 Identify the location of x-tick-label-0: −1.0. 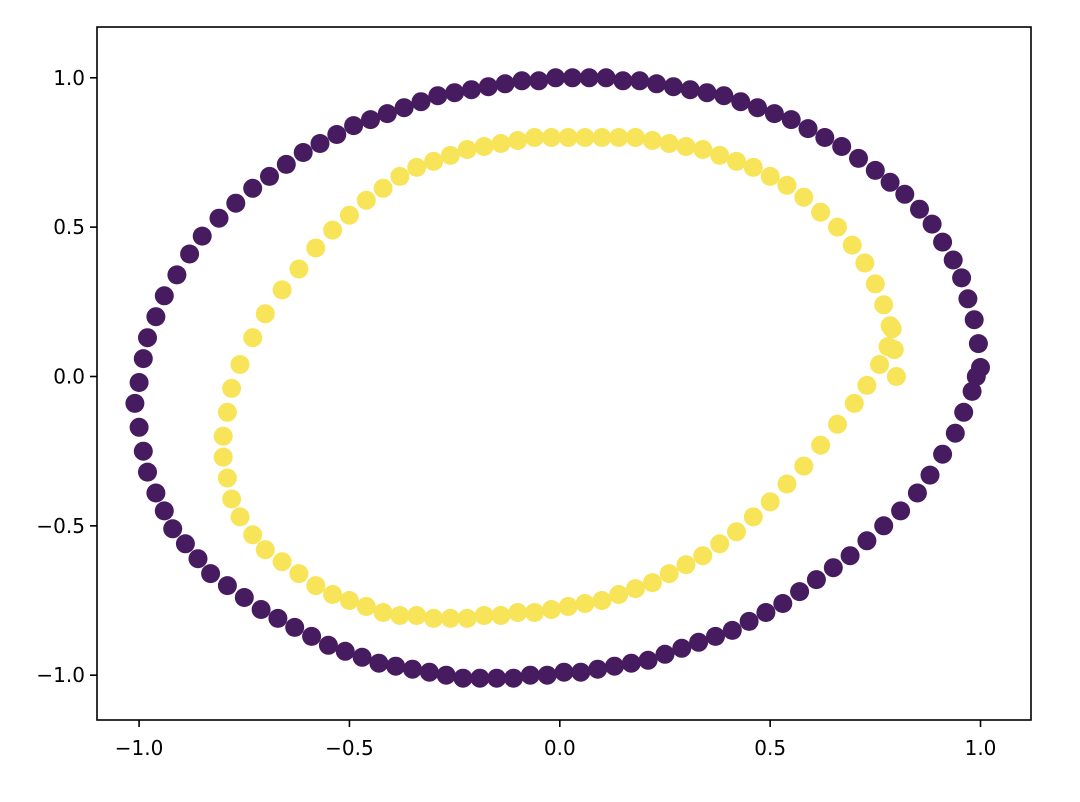
(139, 748).